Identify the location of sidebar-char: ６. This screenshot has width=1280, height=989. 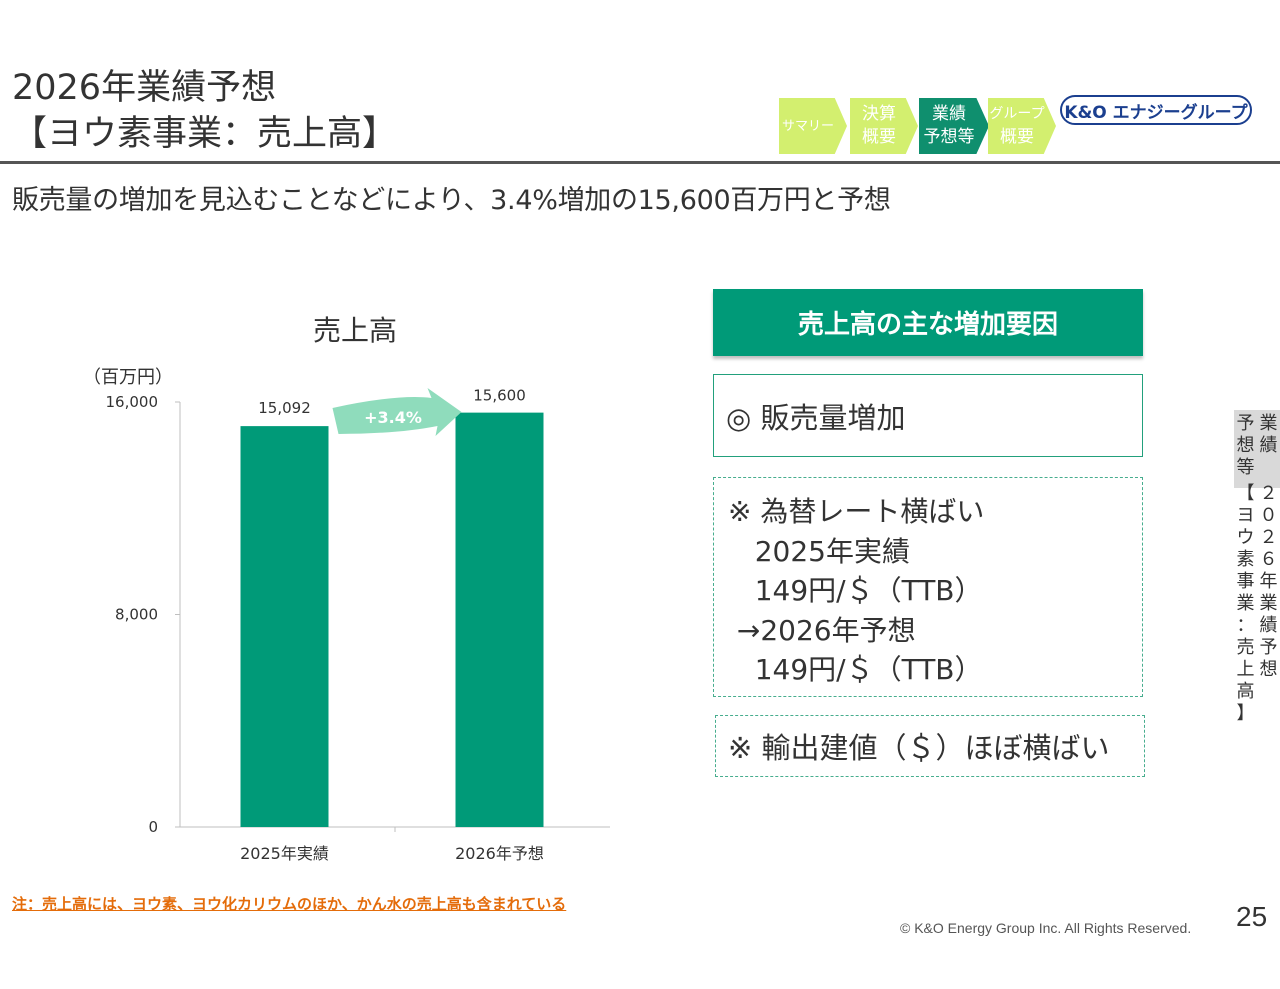
(1268, 559).